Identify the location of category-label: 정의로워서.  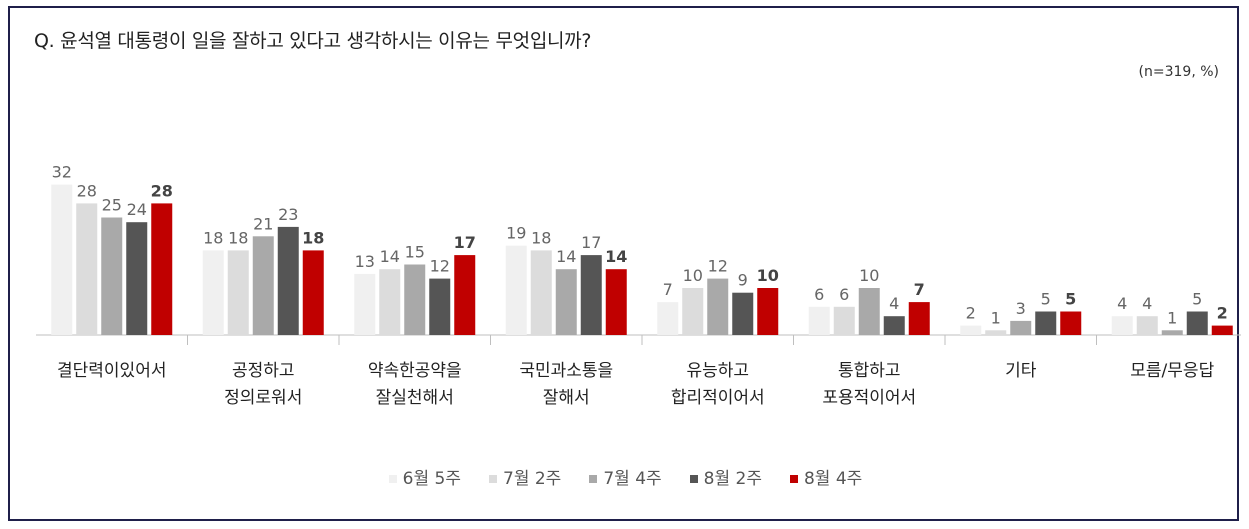
(263, 398).